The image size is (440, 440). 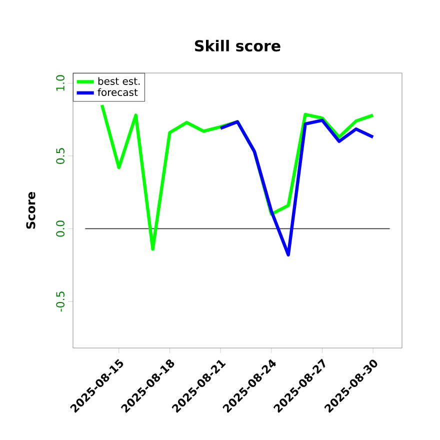 What do you see at coordinates (60, 156) in the screenshot?
I see `y-tick-label: 0.5` at bounding box center [60, 156].